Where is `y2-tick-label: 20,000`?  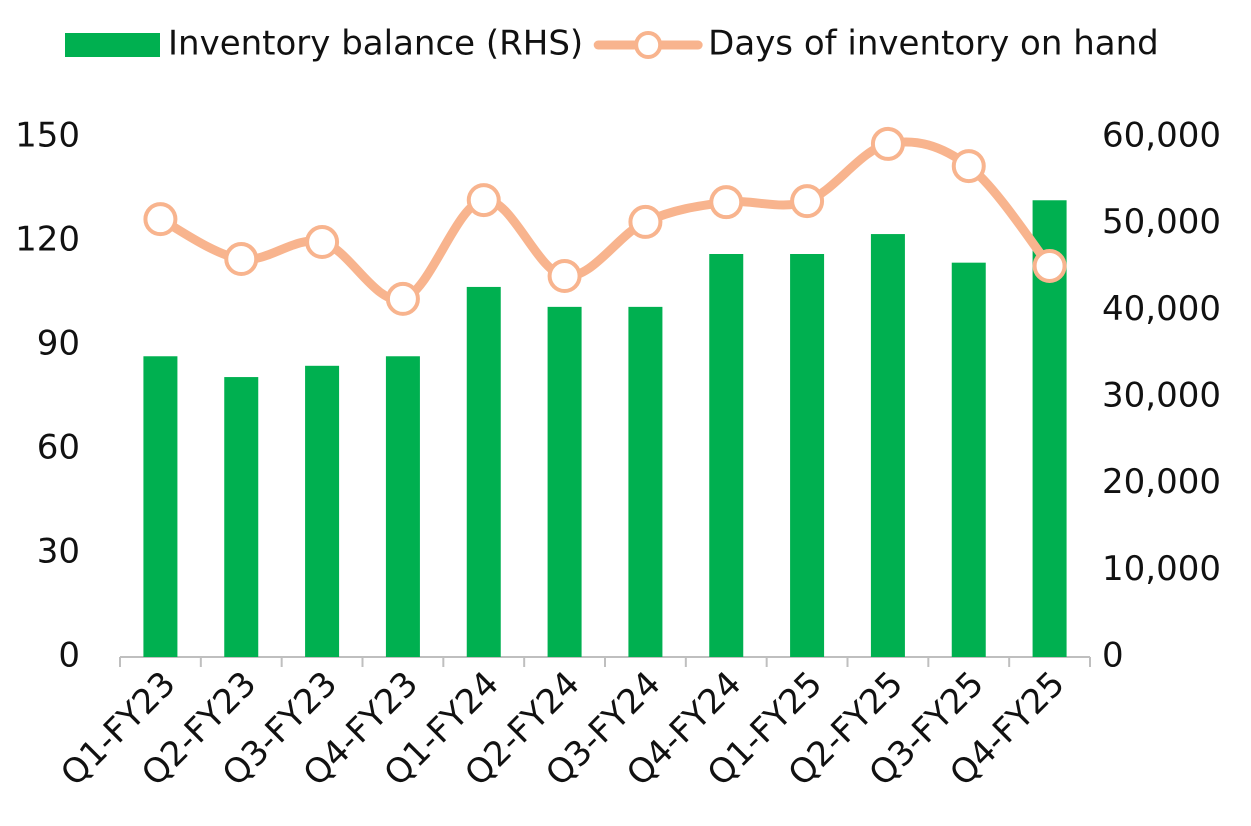
y2-tick-label: 20,000 is located at coordinates (1161, 482).